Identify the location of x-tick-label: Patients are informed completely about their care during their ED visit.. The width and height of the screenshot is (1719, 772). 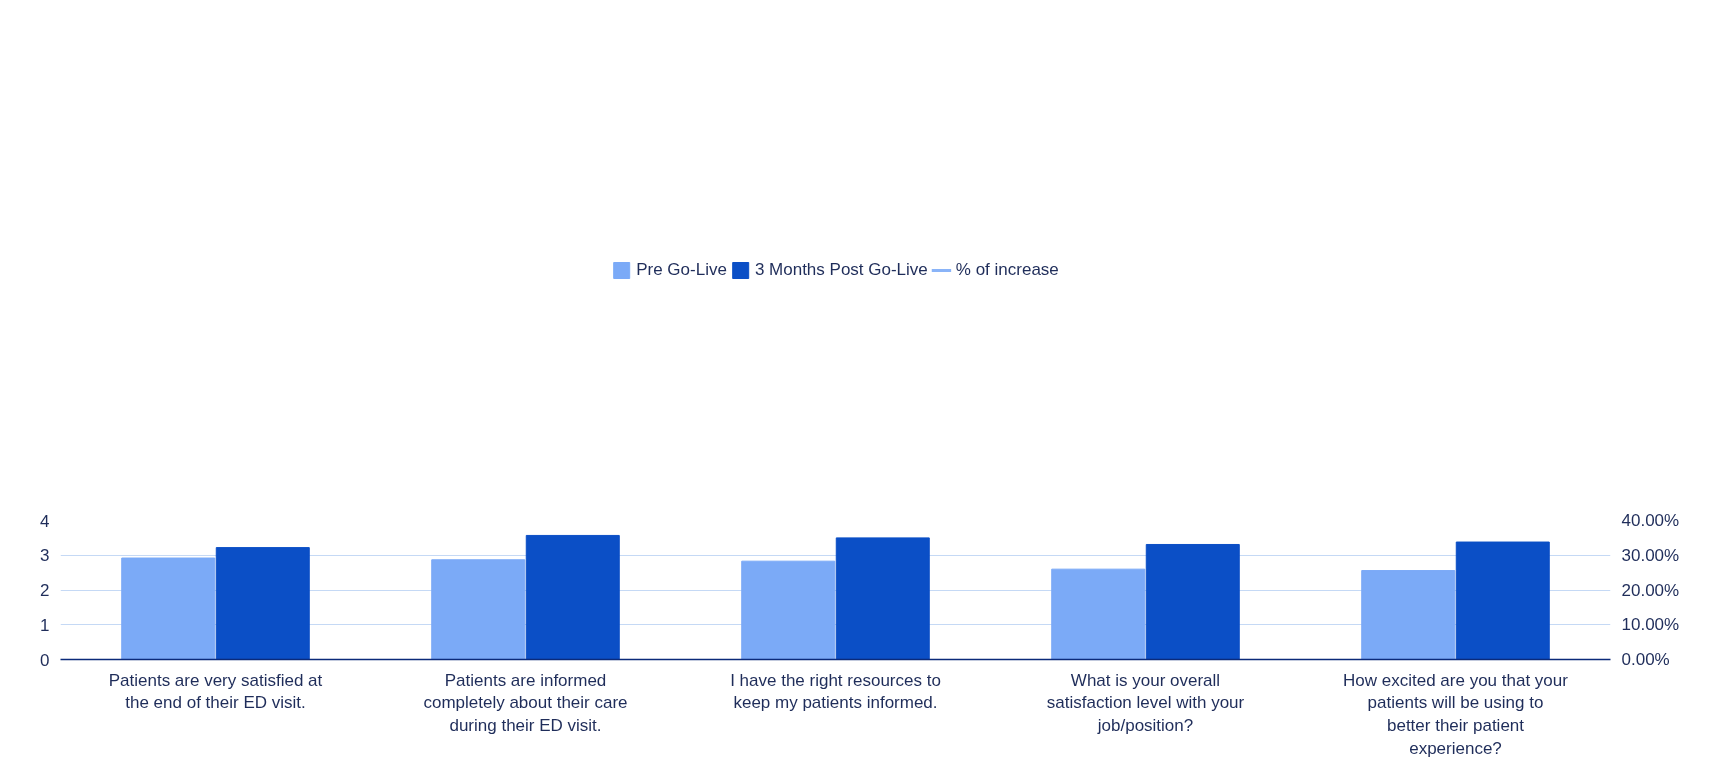
(525, 703).